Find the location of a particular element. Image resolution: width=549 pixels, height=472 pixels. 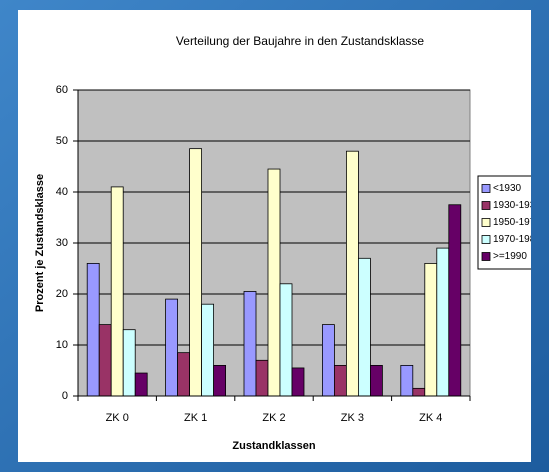

legend-label: <1930 is located at coordinates (507, 188).